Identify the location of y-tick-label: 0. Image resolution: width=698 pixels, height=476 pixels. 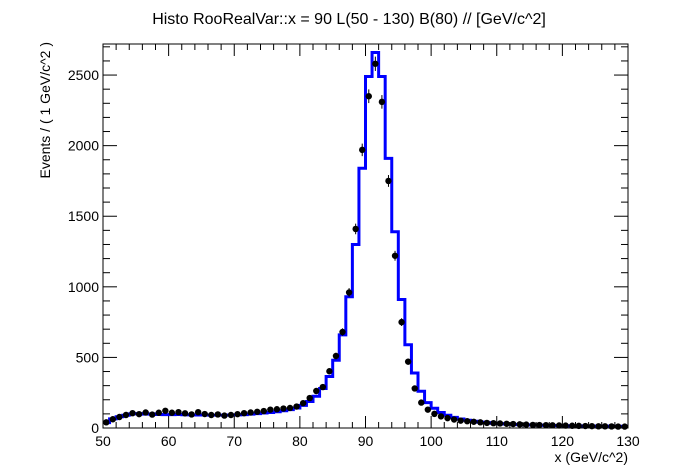
(95, 428).